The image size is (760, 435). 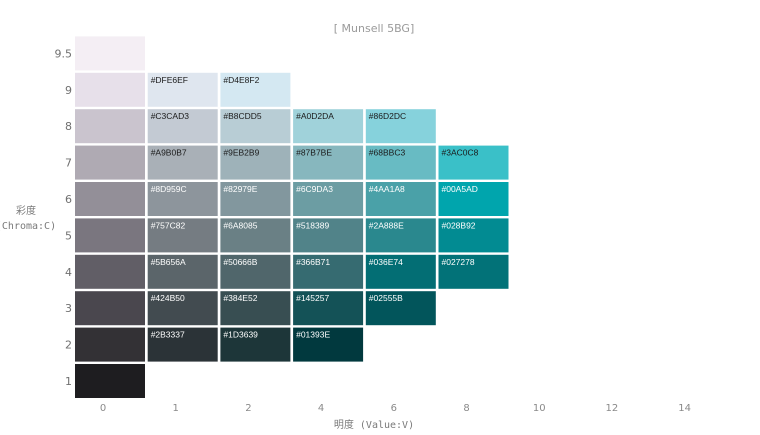 I want to click on y-tick-label: 3, so click(x=68, y=308).